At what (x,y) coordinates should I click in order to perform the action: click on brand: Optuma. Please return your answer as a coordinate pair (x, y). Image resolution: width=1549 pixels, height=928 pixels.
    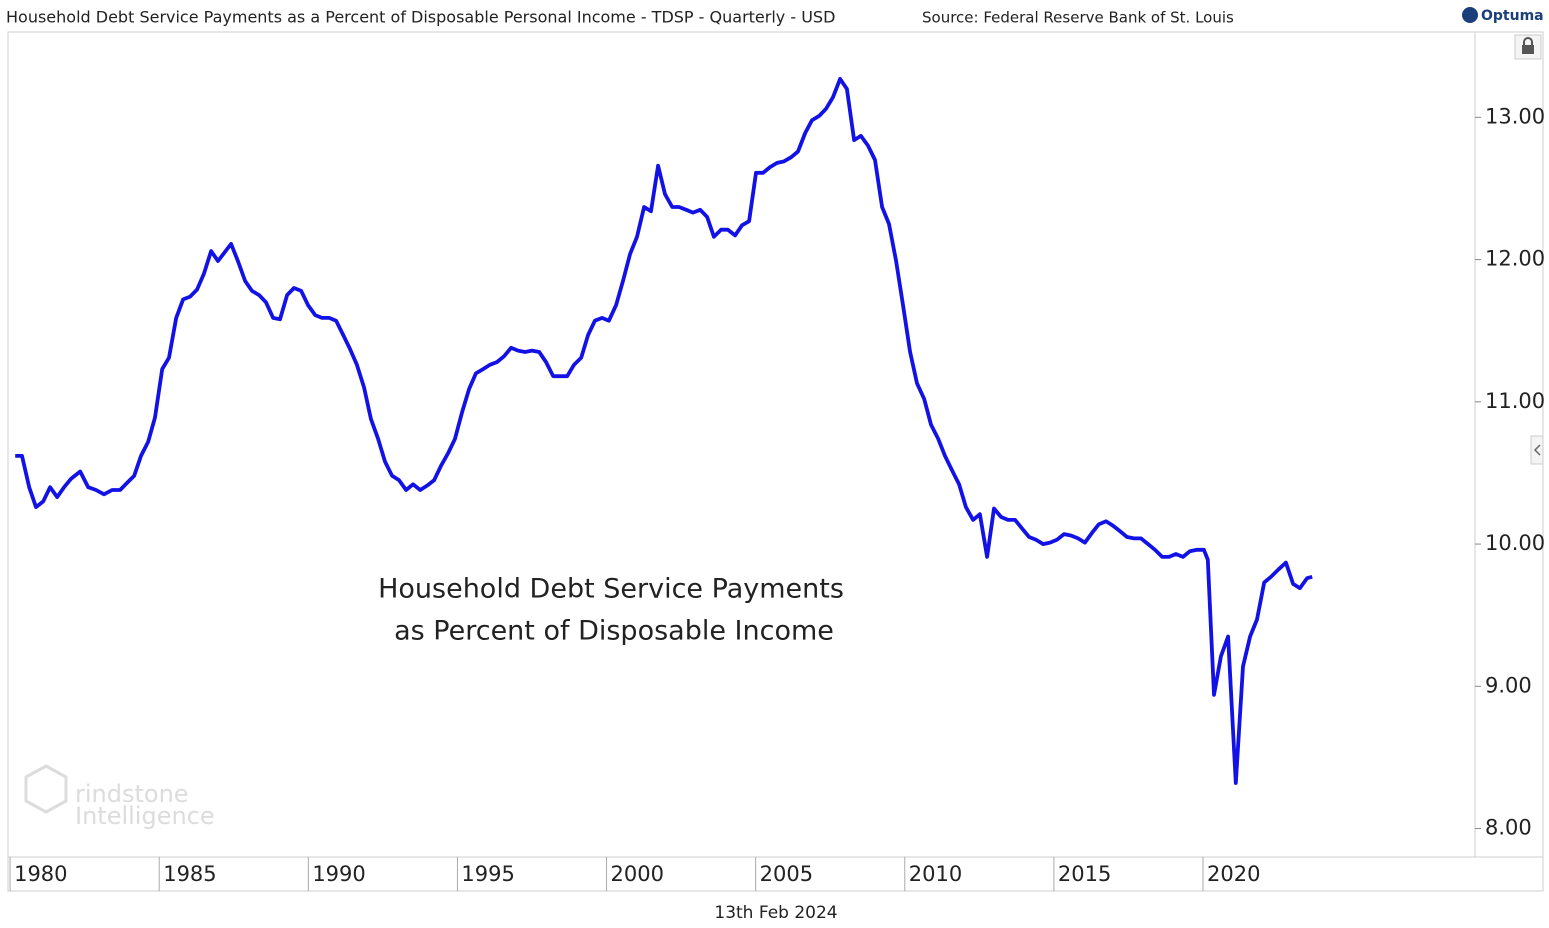
    Looking at the image, I should click on (1512, 16).